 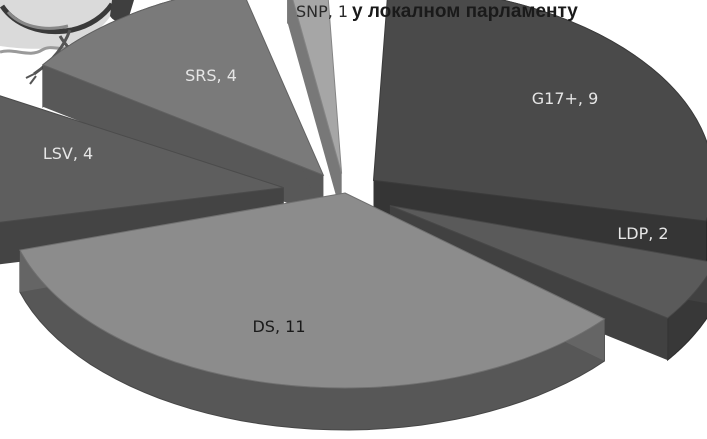 I want to click on data-label-g17: G17+, 9, so click(x=565, y=98).